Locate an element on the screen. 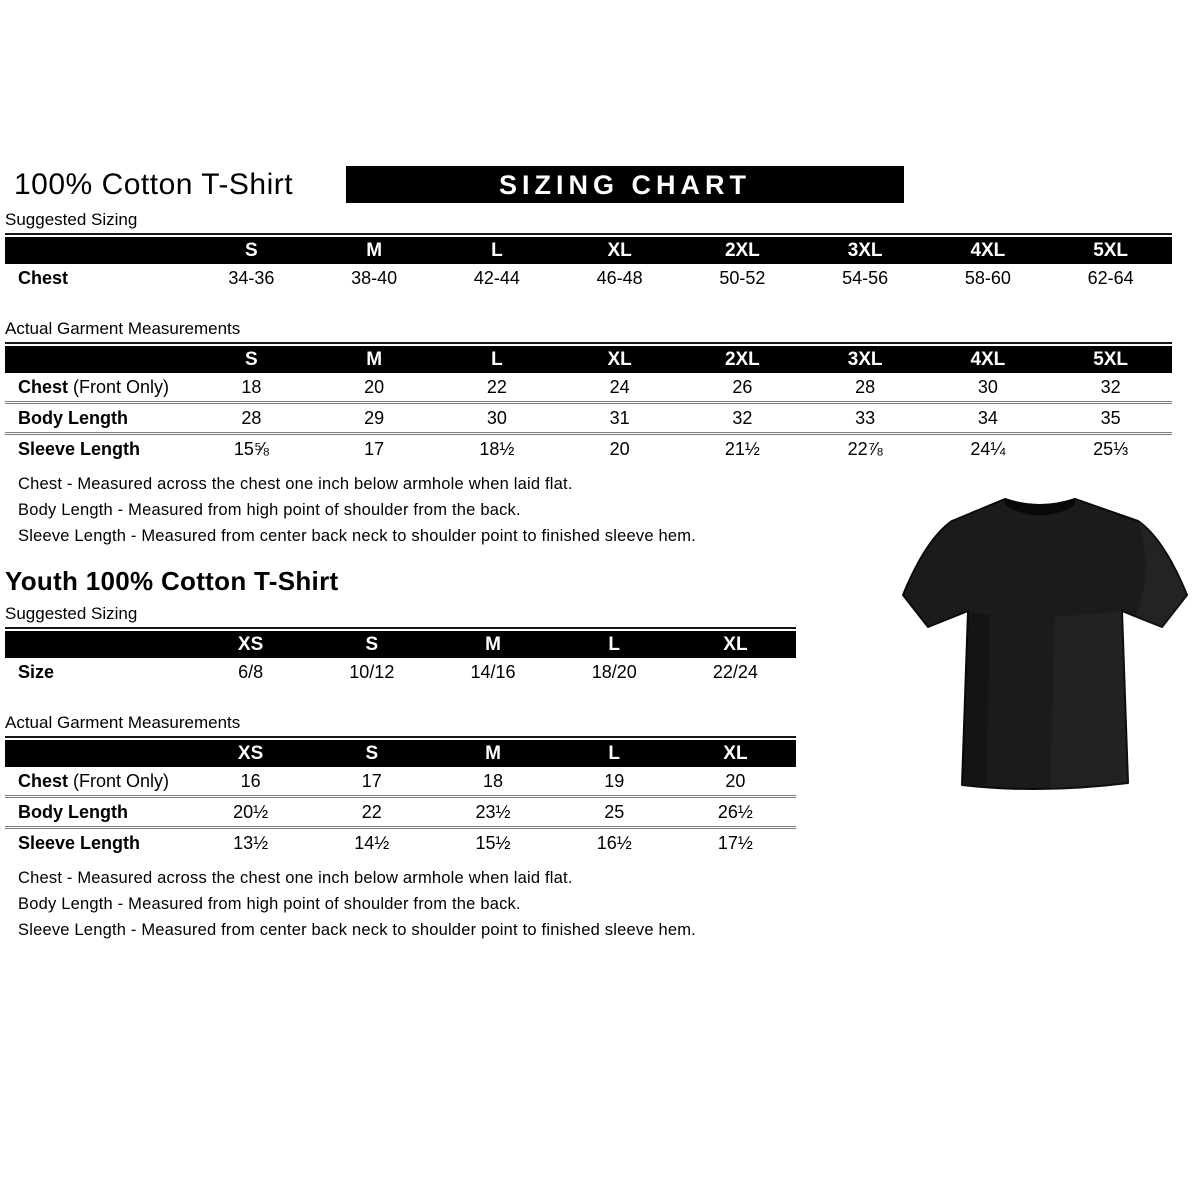 The width and height of the screenshot is (1200, 1200). measurement-value: 13½ is located at coordinates (251, 843).